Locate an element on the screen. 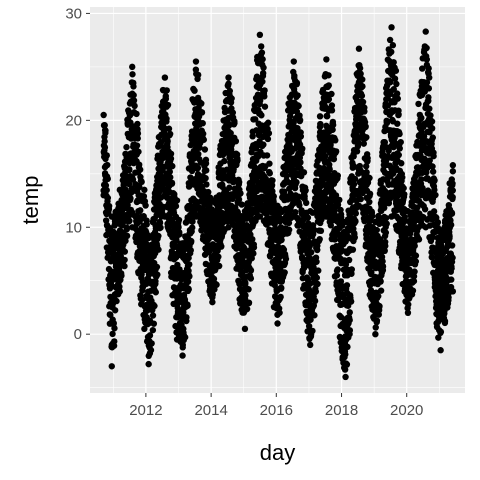 Image resolution: width=480 pixels, height=480 pixels. x-tick-label: 2016 is located at coordinates (276, 410).